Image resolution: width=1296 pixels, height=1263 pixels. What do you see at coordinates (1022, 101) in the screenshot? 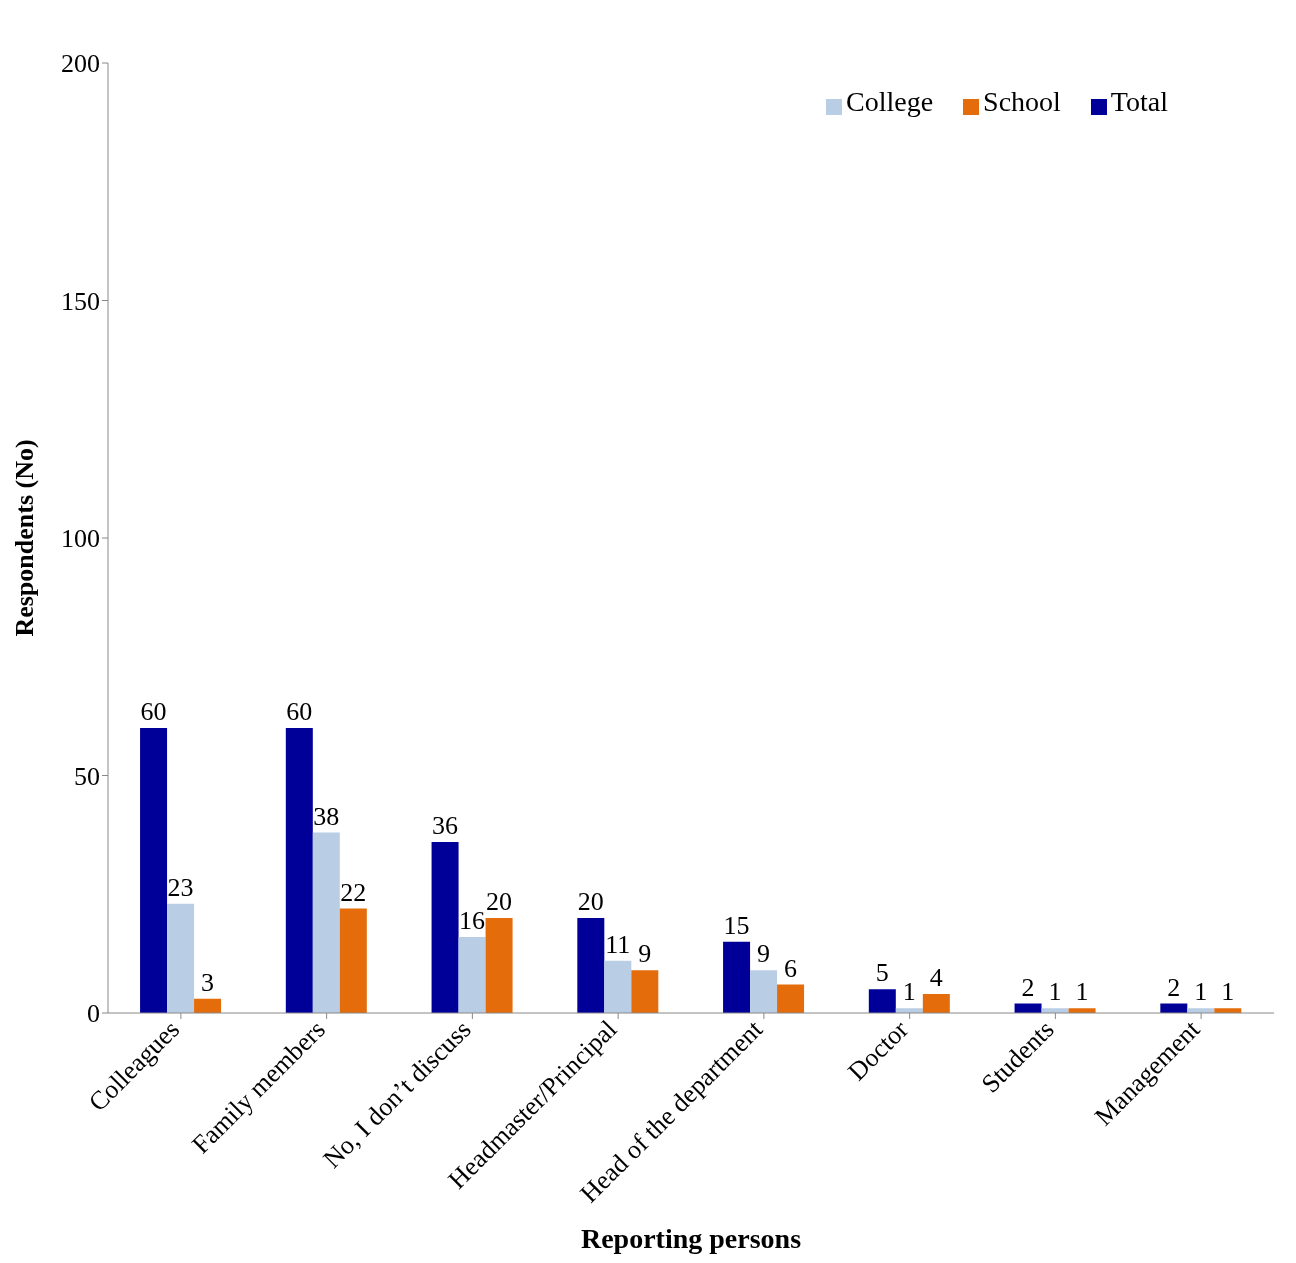
I see `legend-label: School` at bounding box center [1022, 101].